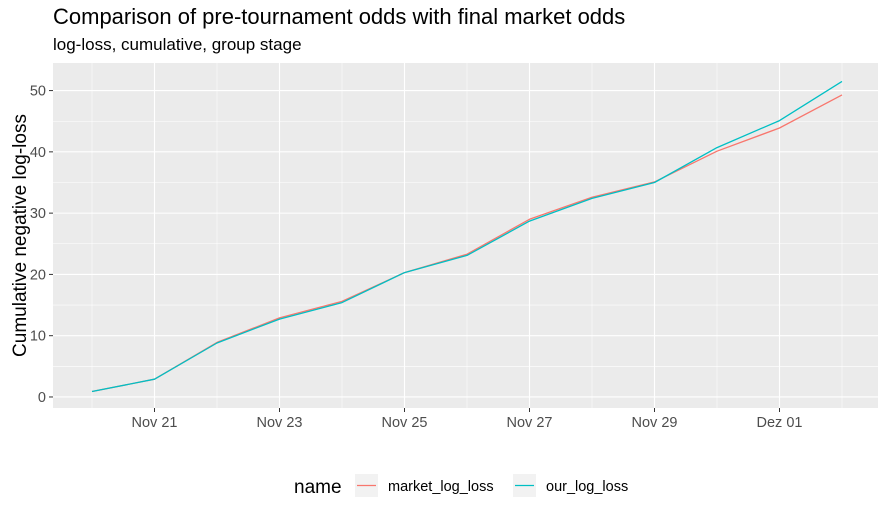 The width and height of the screenshot is (886, 511). I want to click on x-tick-label: Nov 29, so click(655, 423).